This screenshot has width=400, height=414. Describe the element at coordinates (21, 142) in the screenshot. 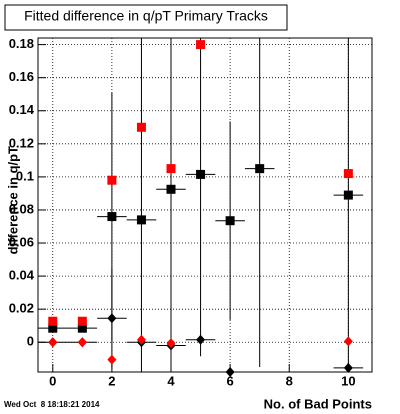

I see `y-tick-label: 0.12` at that location.